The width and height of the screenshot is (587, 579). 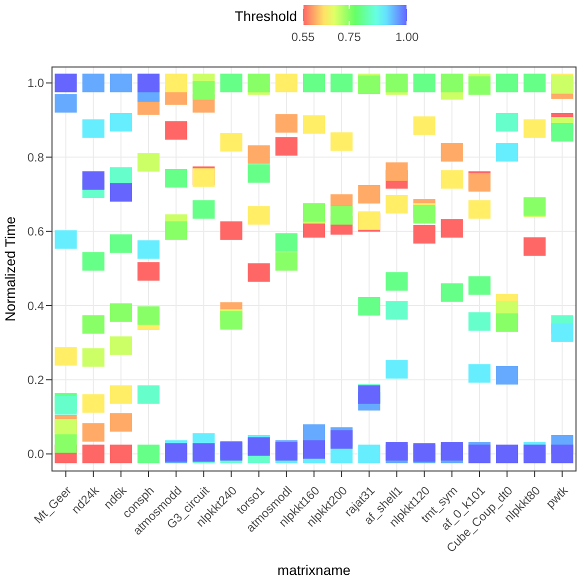 I want to click on y-tick-label: 1.0, so click(x=35, y=83).